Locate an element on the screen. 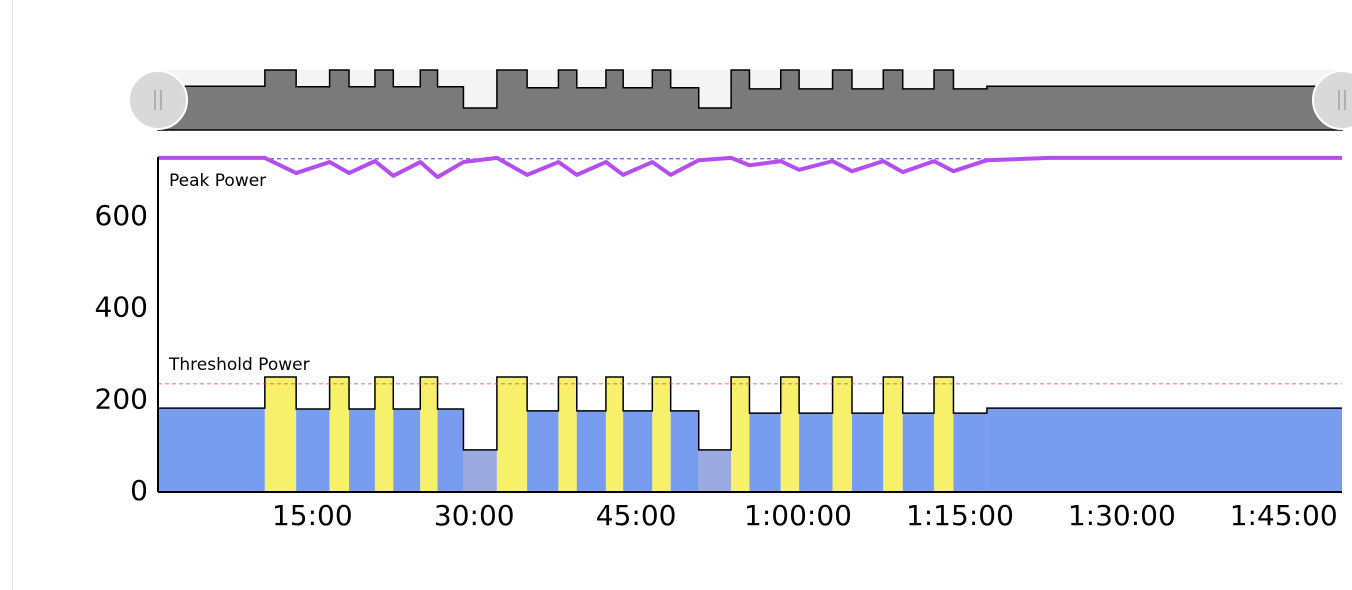  overview-left-handle is located at coordinates (158, 100).